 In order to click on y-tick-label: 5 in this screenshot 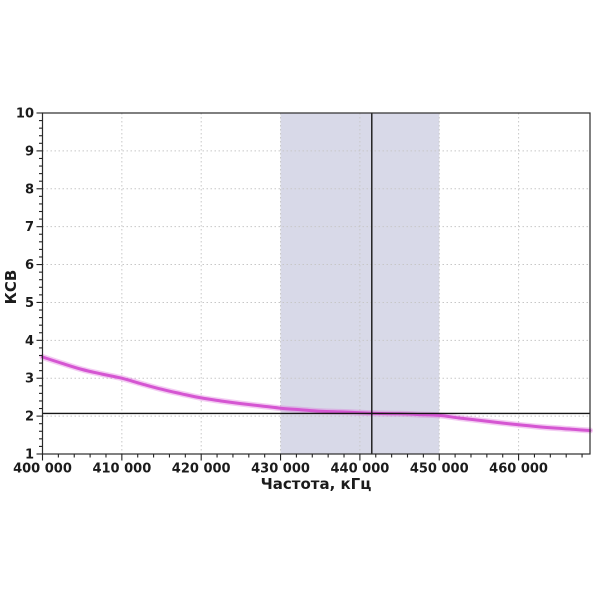, I will do `click(29, 303)`.